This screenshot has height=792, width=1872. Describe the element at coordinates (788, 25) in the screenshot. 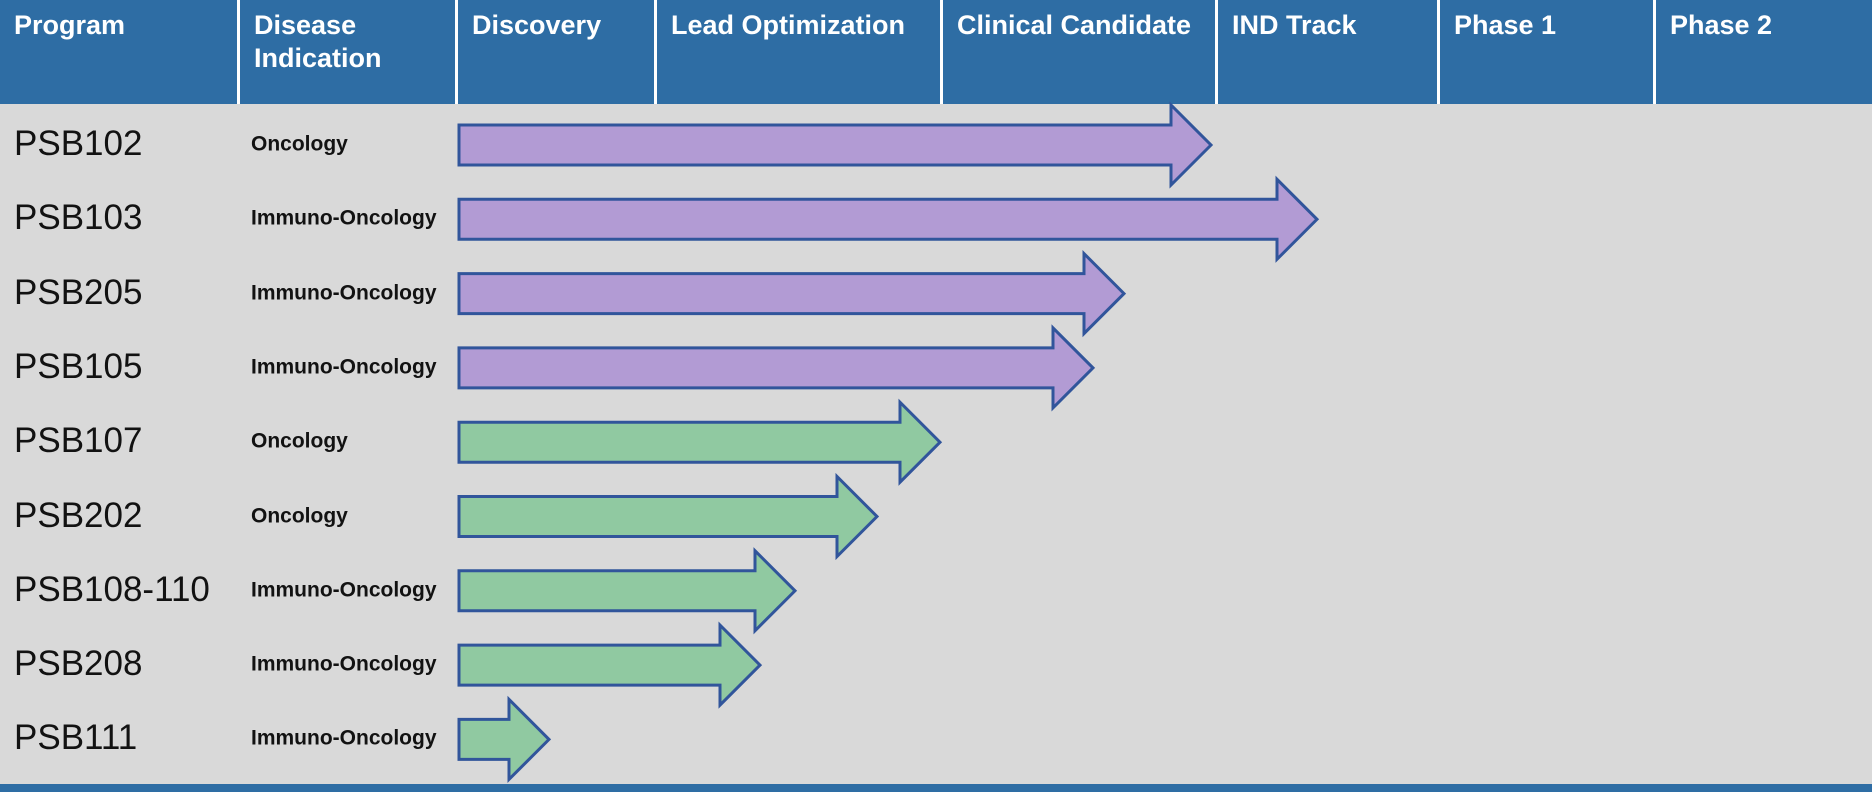

I see `column-header-label: Lead Optimization` at that location.